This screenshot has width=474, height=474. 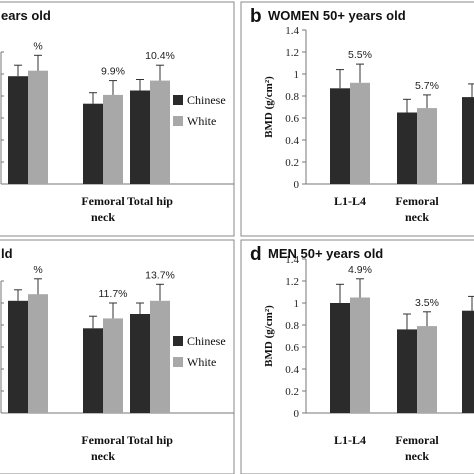 I want to click on percent-label: 4.9%, so click(x=360, y=270).